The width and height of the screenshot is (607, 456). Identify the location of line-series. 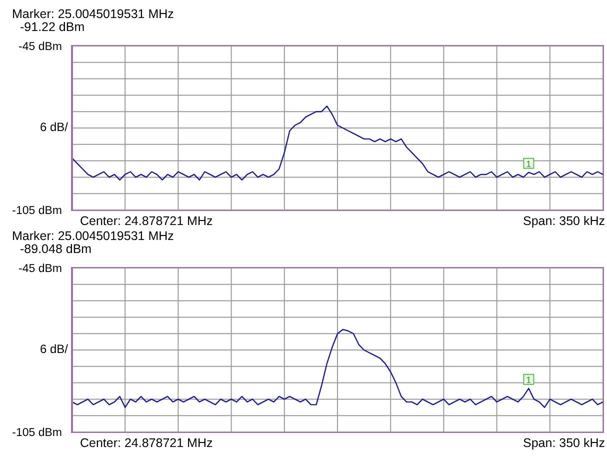
(337, 143).